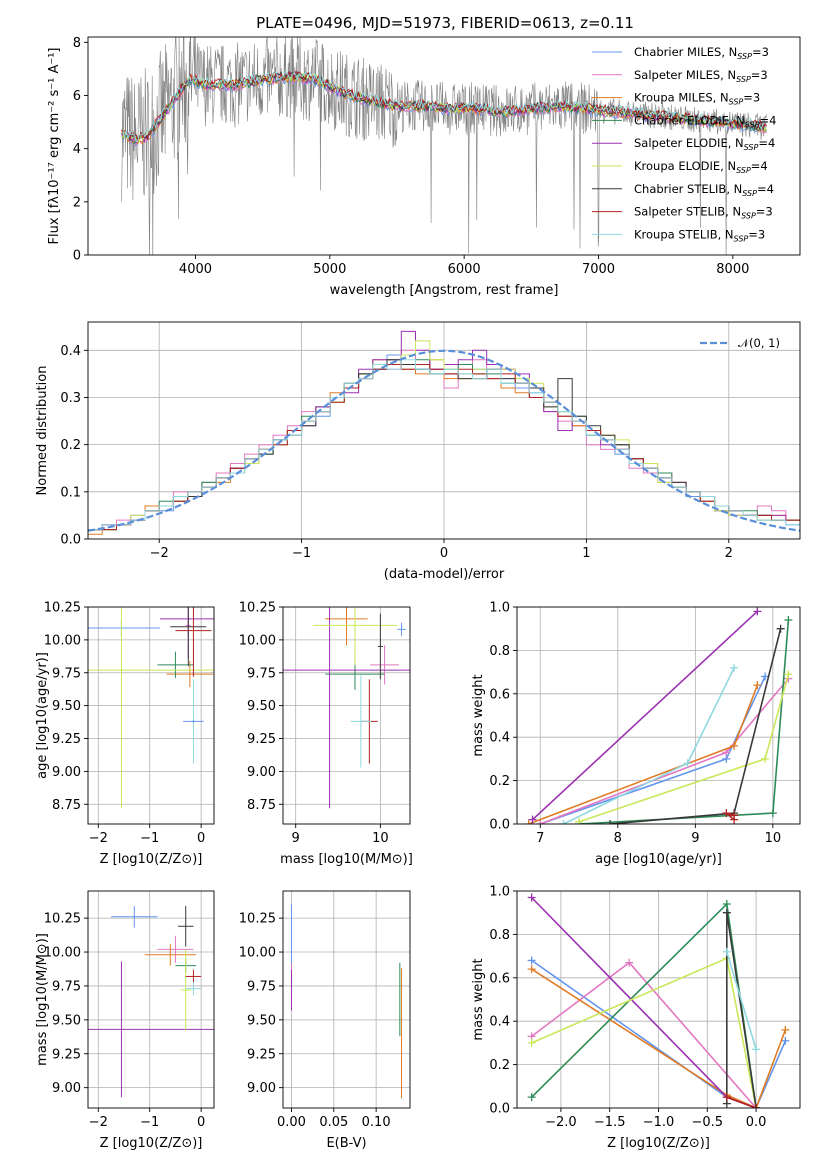 Image resolution: width=819 pixels, height=1170 pixels. What do you see at coordinates (561, 1122) in the screenshot?
I see `x-tick-label: −2.0` at bounding box center [561, 1122].